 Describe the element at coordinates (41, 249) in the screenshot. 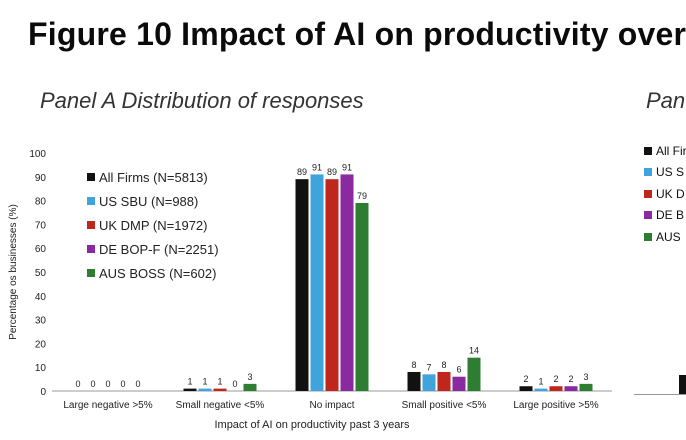

I see `y-tick-label: 60` at that location.